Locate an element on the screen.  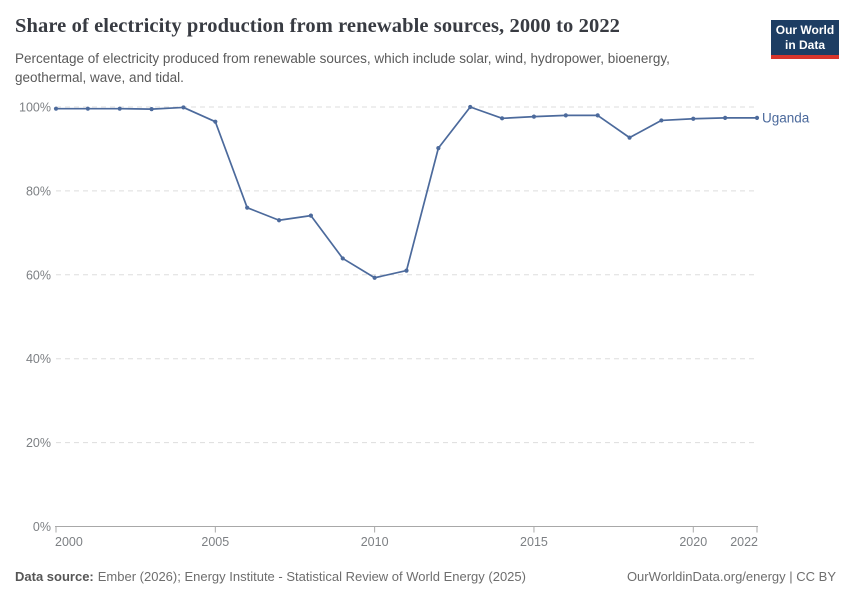
x-axis-tick-label: 2005 is located at coordinates (215, 542).